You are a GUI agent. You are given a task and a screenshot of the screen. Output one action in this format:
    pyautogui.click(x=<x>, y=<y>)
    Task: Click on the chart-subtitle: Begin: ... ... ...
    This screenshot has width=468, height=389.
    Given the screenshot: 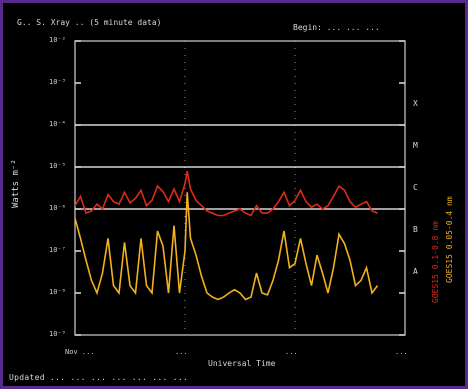 What is the action you would take?
    pyautogui.click(x=336, y=27)
    